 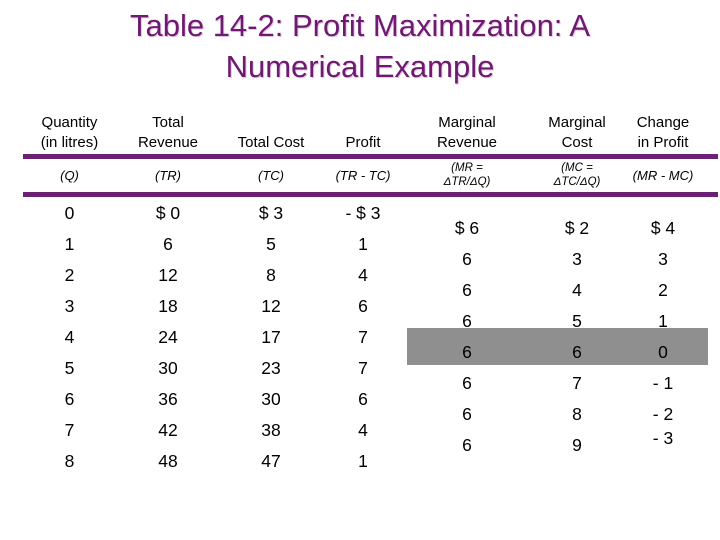 What do you see at coordinates (271, 430) in the screenshot?
I see `table-cell: 38` at bounding box center [271, 430].